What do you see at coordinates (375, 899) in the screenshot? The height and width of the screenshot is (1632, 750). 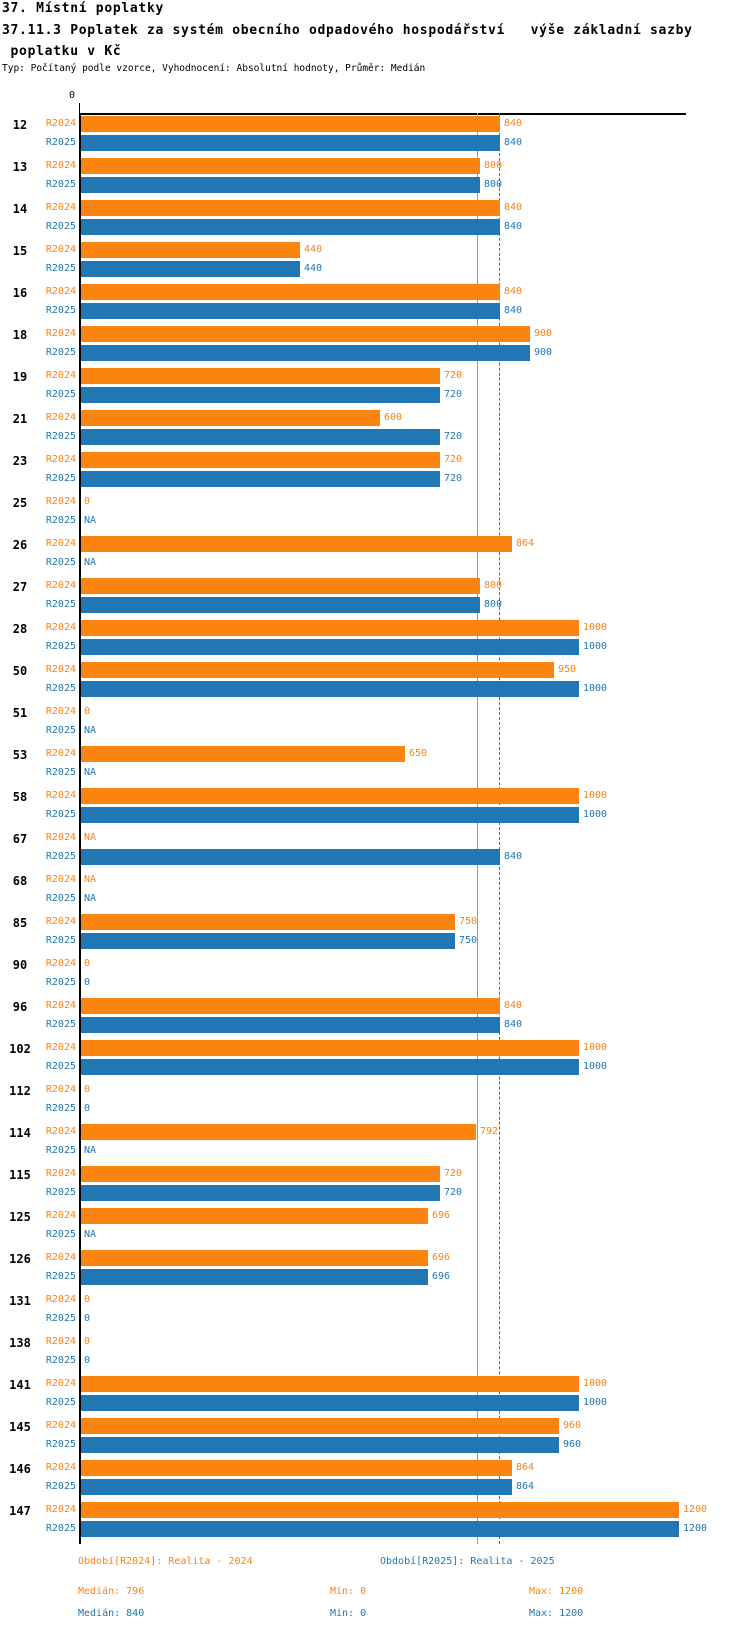 I see `bar-row-r2025: R2025 NA` at bounding box center [375, 899].